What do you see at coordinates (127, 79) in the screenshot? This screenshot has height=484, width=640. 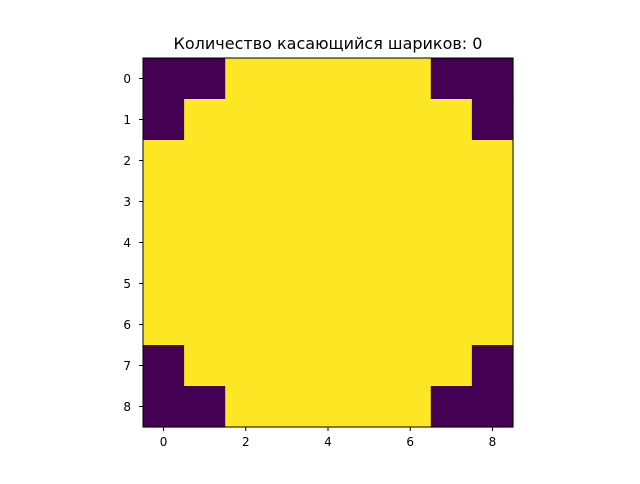 I see `y-tick-label: 0` at bounding box center [127, 79].